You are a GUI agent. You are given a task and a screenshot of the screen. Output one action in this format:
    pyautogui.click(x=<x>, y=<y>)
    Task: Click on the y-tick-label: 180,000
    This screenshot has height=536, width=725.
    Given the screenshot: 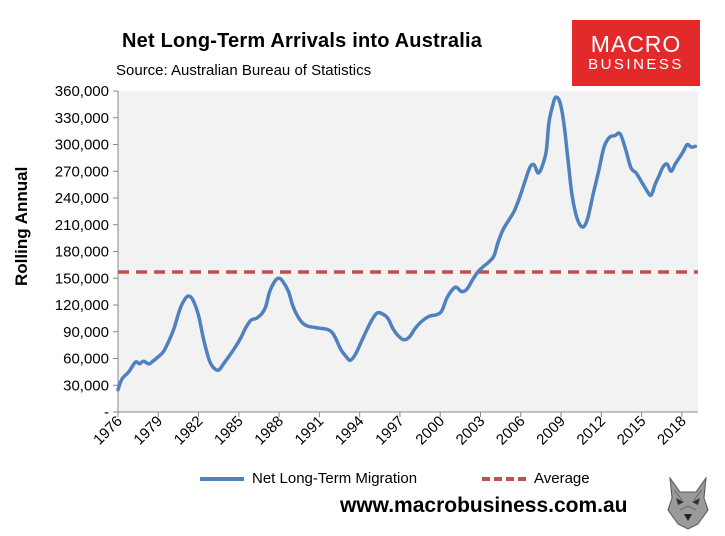 What is the action you would take?
    pyautogui.click(x=82, y=252)
    